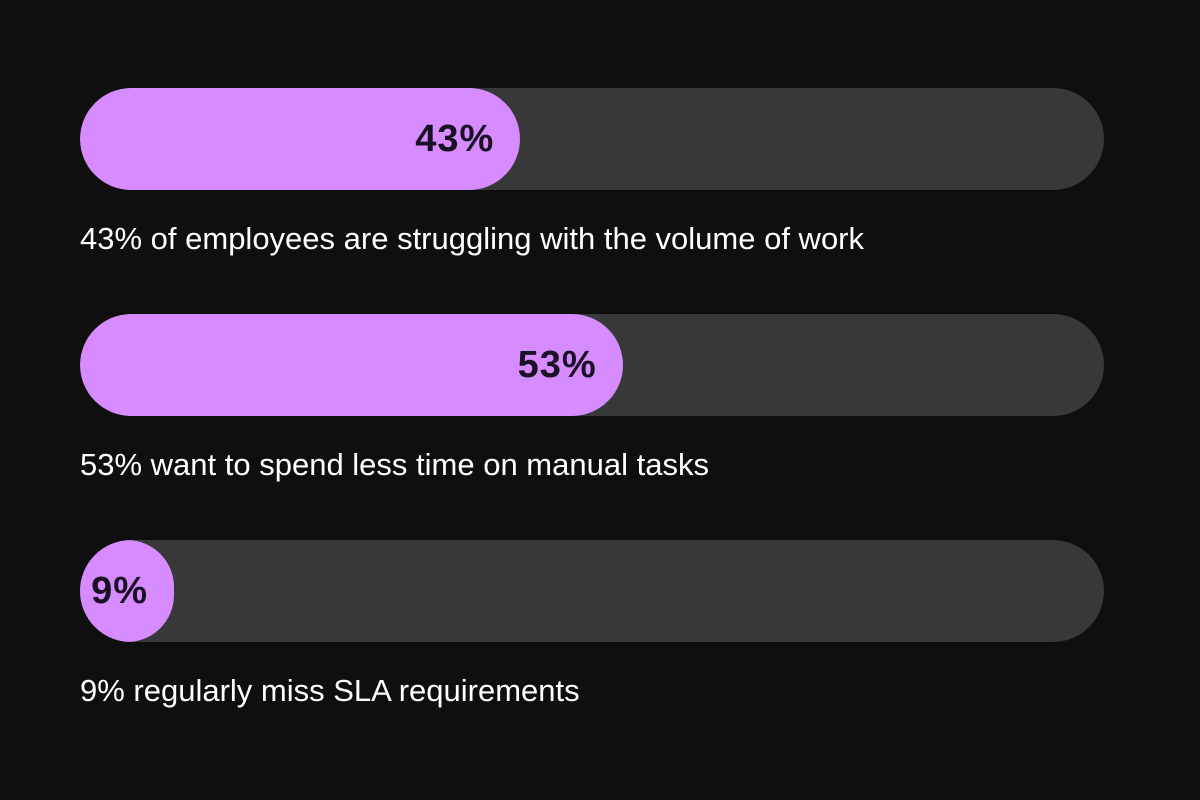 The width and height of the screenshot is (1200, 800). What do you see at coordinates (351, 365) in the screenshot?
I see `bar-fill: 53%` at bounding box center [351, 365].